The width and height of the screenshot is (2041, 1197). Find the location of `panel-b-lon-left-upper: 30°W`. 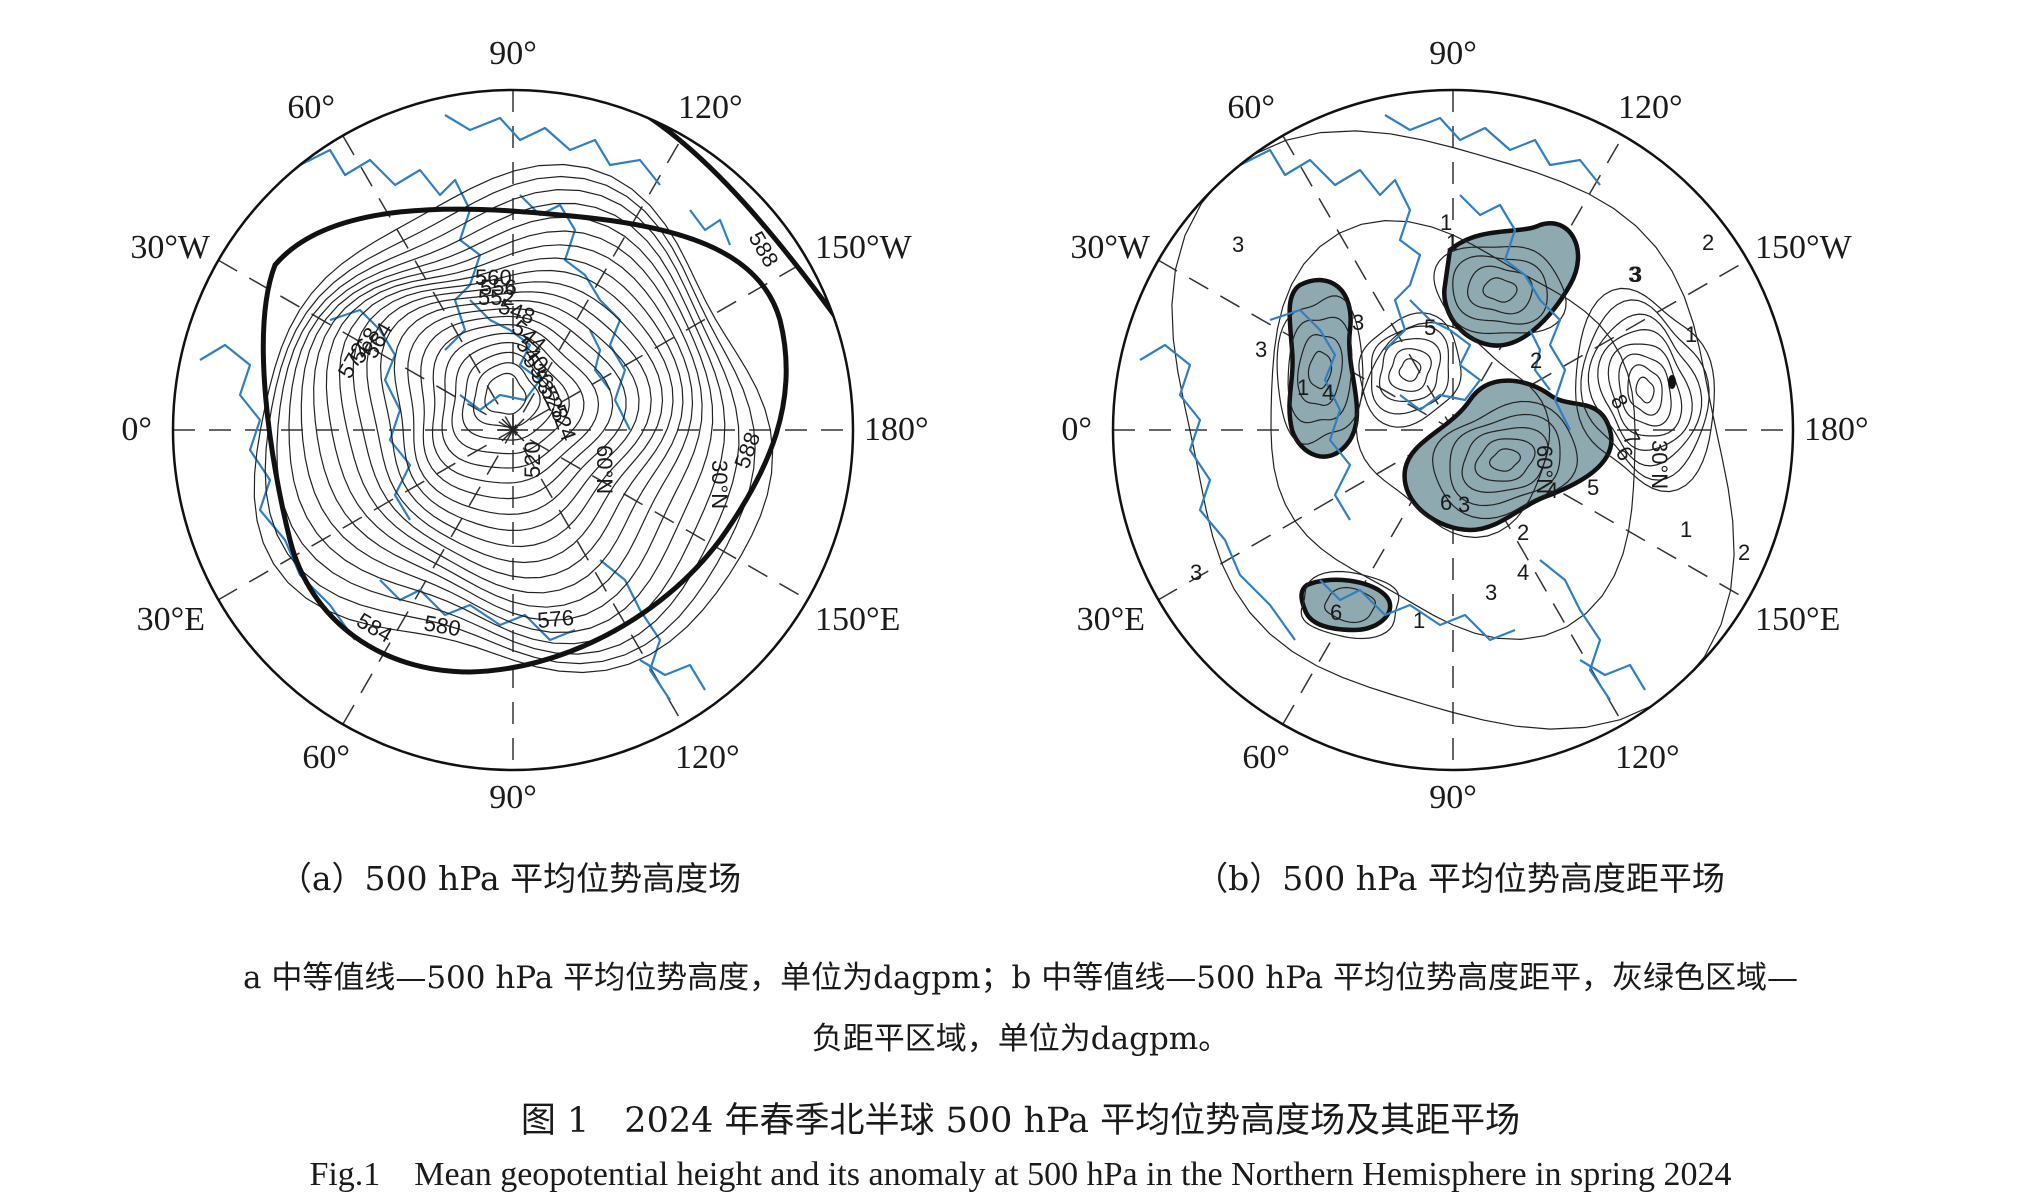

panel-b-lon-left-upper: 30°W is located at coordinates (1110, 247).